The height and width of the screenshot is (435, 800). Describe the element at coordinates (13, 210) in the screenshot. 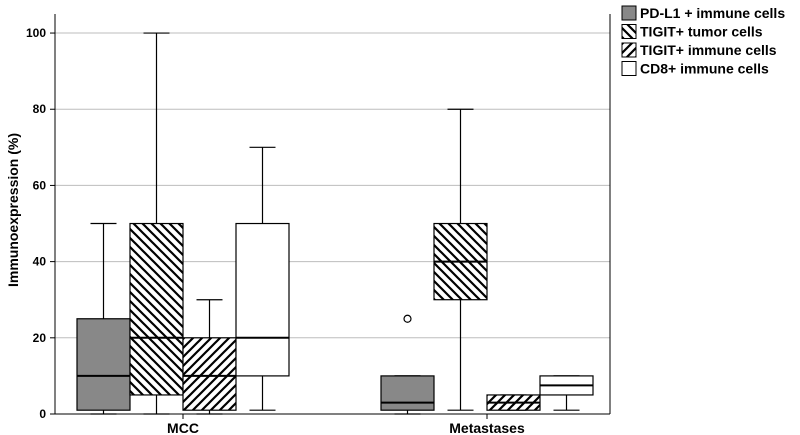

I see `y-axis-label: Immunoexpression (%)` at that location.